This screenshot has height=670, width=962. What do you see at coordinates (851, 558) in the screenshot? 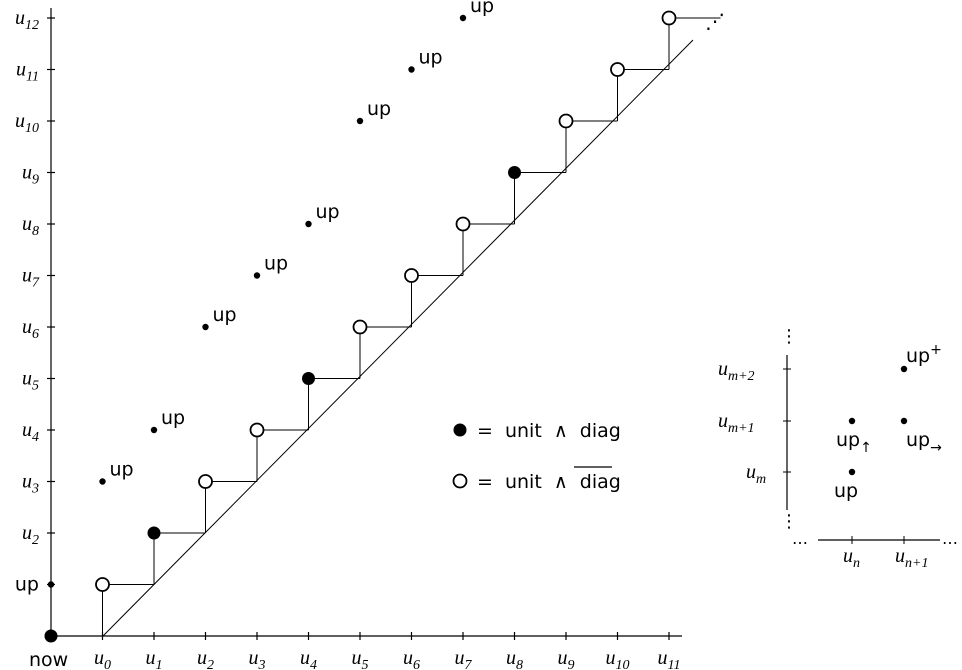
I see `inset-x-label-n: un` at bounding box center [851, 558].